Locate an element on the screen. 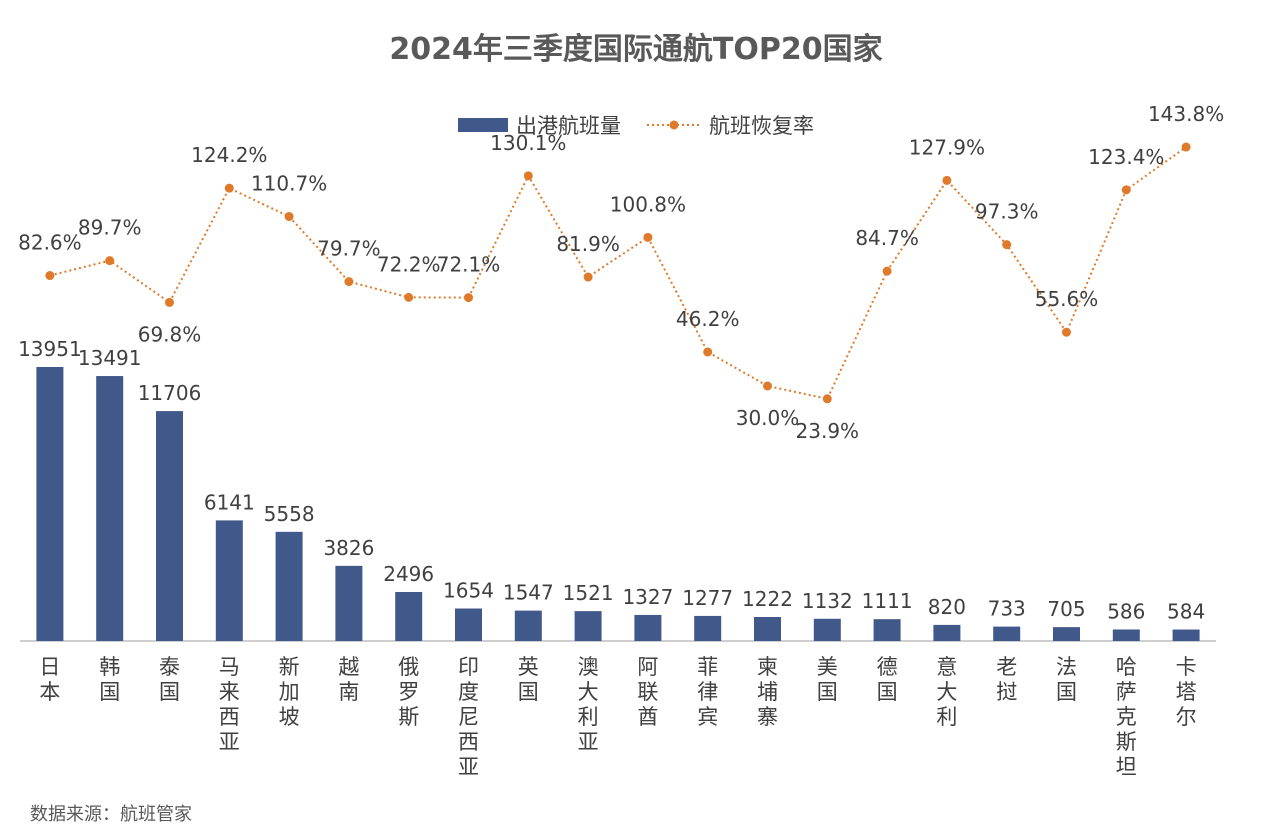 The image size is (1272, 838). bar-value-label: 2496 is located at coordinates (408, 574).